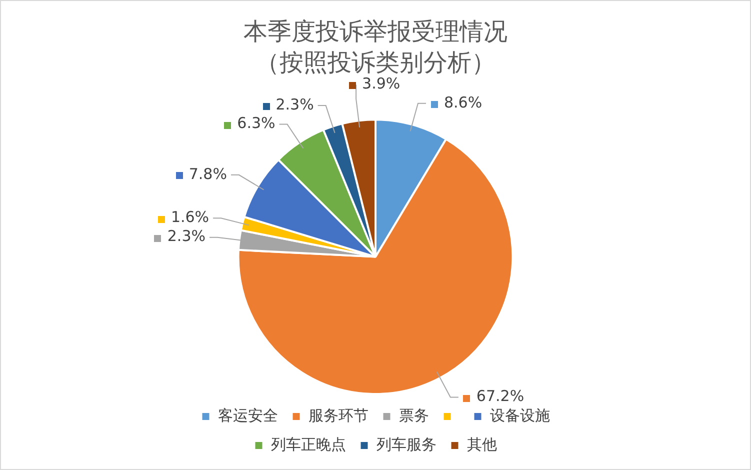  Describe the element at coordinates (308, 444) in the screenshot. I see `legend-label: 列车正晚点` at that location.